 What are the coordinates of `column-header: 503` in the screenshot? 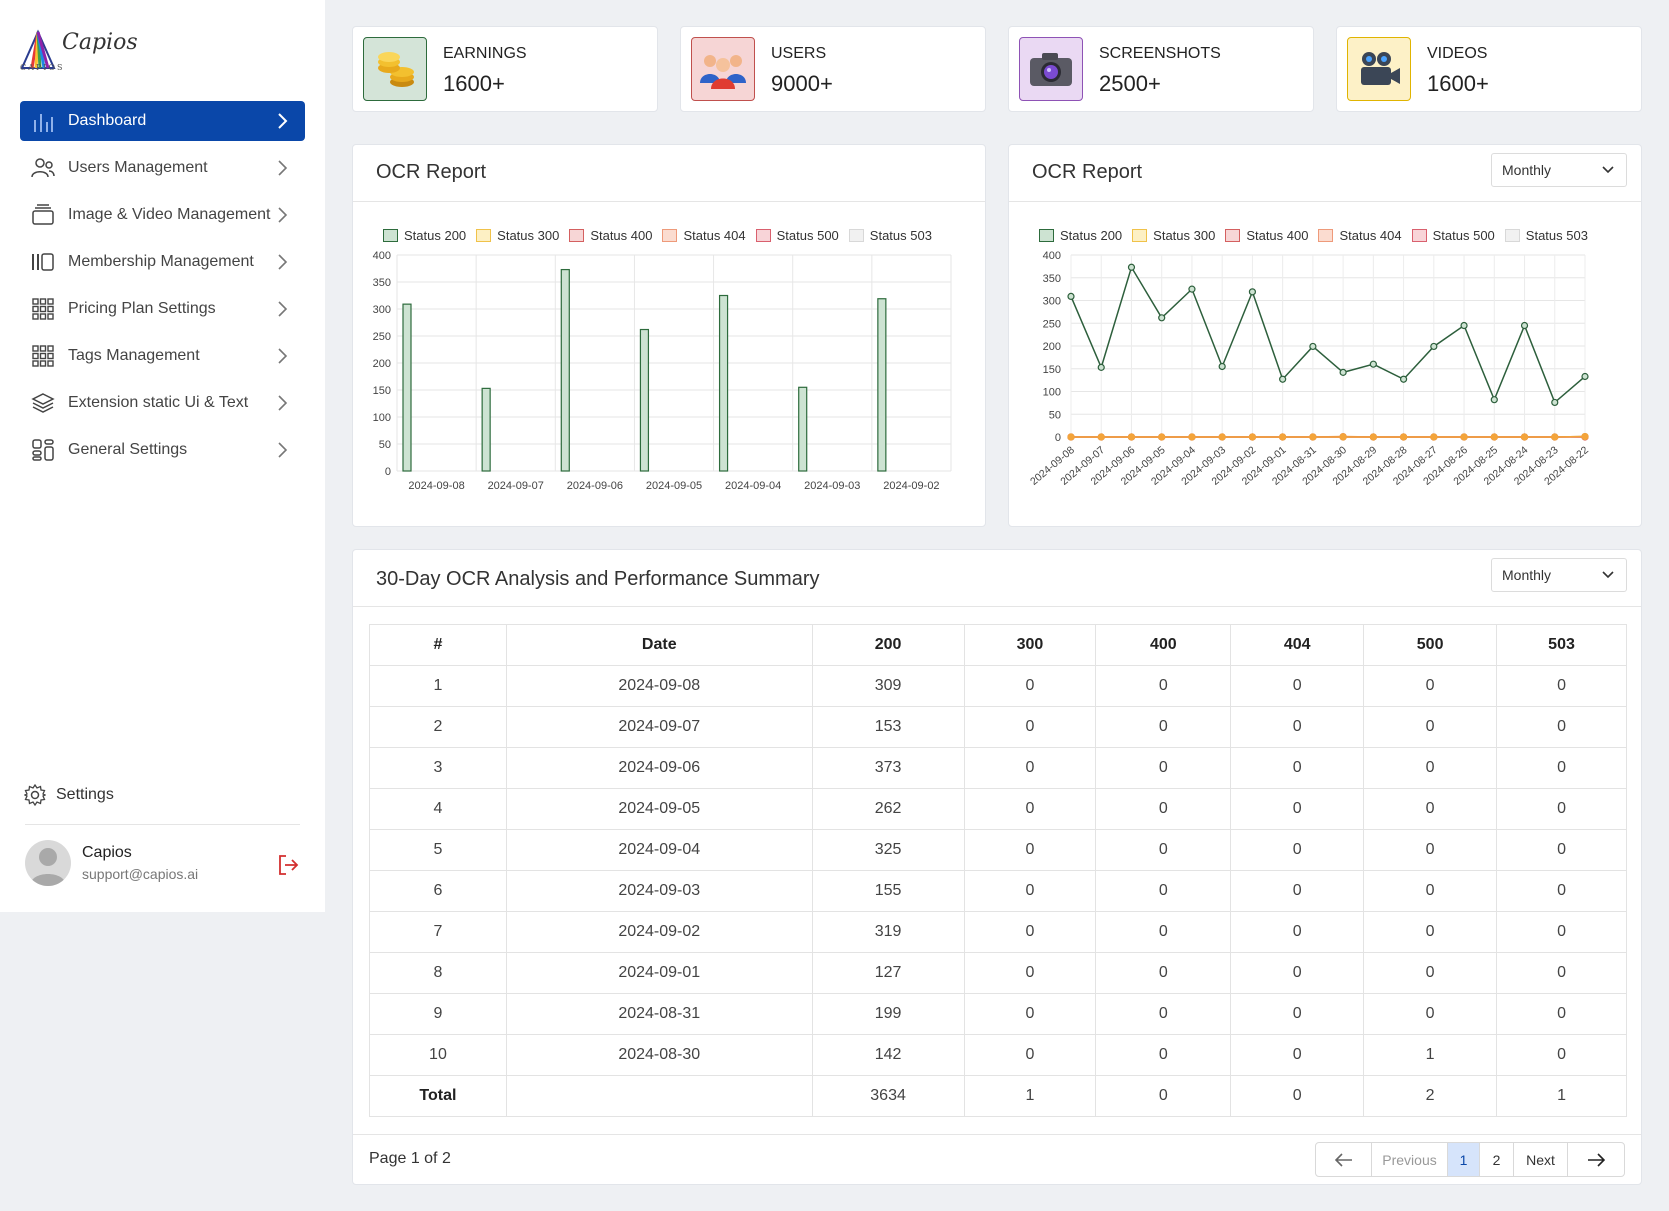 It's located at (1561, 645).